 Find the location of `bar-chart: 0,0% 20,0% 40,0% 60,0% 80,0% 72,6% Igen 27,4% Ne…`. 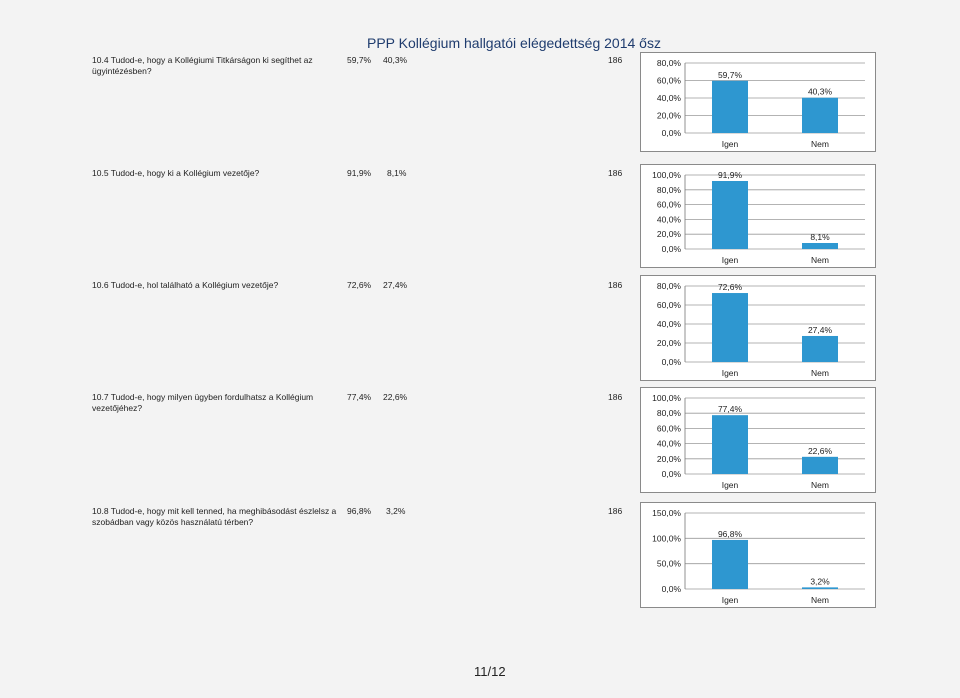

bar-chart: 0,0% 20,0% 40,0% 60,0% 80,0% 72,6% Igen 27,4% Ne… is located at coordinates (758, 328).